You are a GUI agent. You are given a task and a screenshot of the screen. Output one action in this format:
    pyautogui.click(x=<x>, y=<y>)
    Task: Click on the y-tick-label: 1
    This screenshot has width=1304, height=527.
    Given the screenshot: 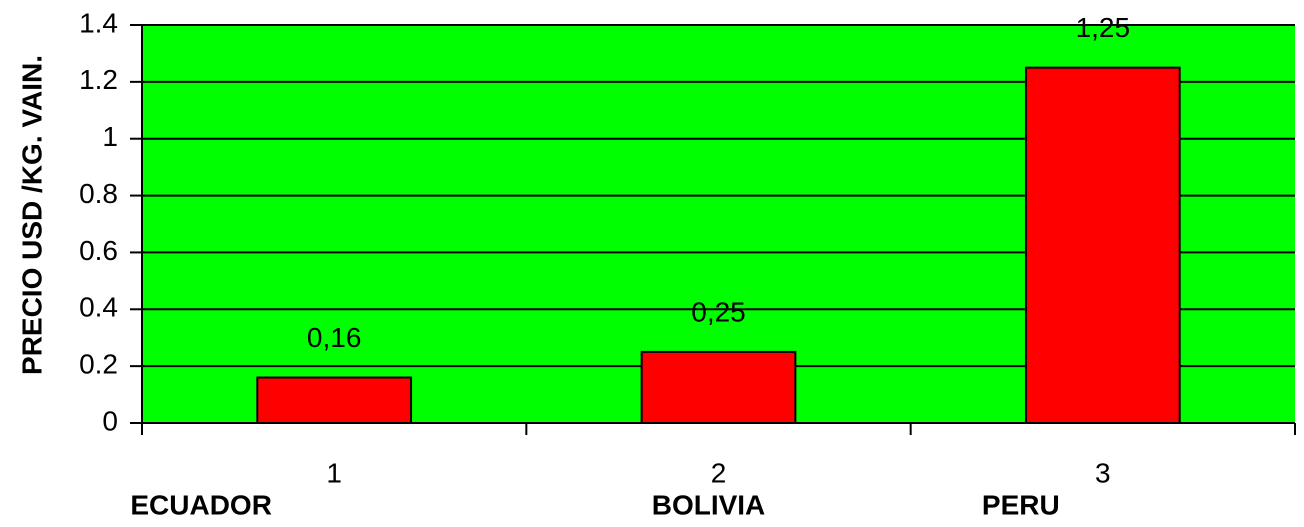 What is the action you would take?
    pyautogui.click(x=110, y=136)
    